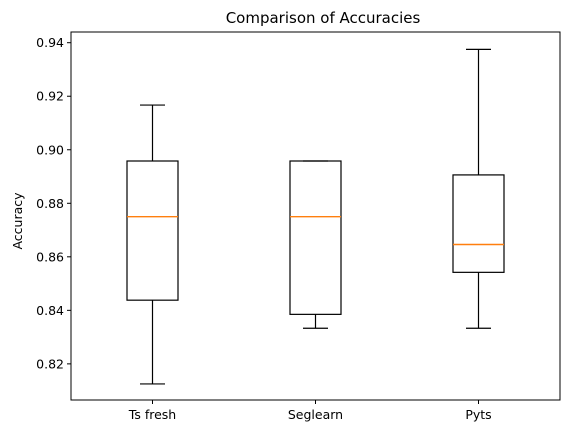  I want to click on x-tick-label: Pyts, so click(478, 414).